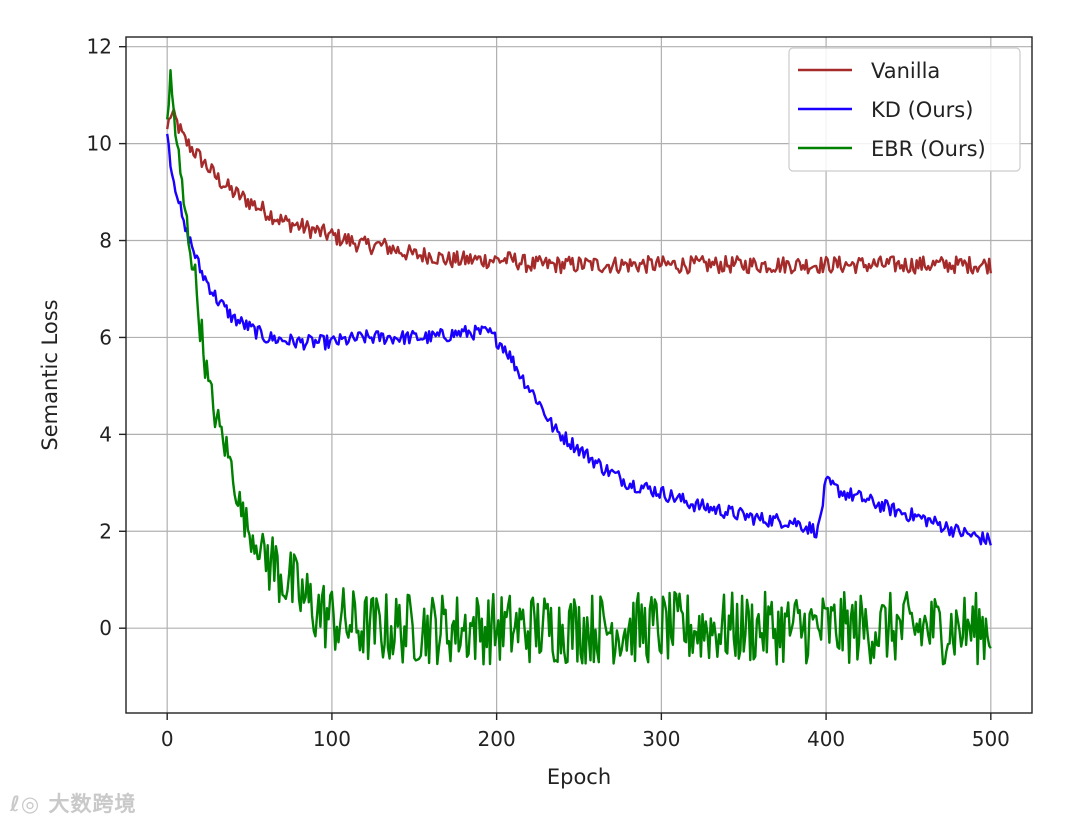  What do you see at coordinates (105, 531) in the screenshot?
I see `y-tick-label: 2` at bounding box center [105, 531].